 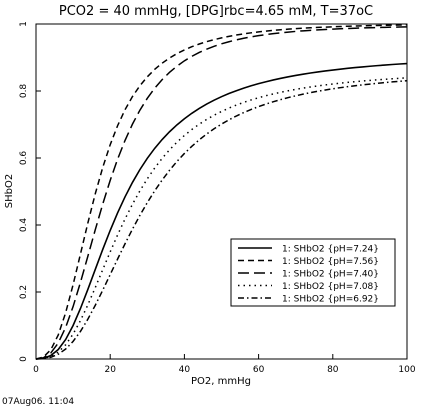 I want to click on y-tick-label: 0.4, so click(x=24, y=225).